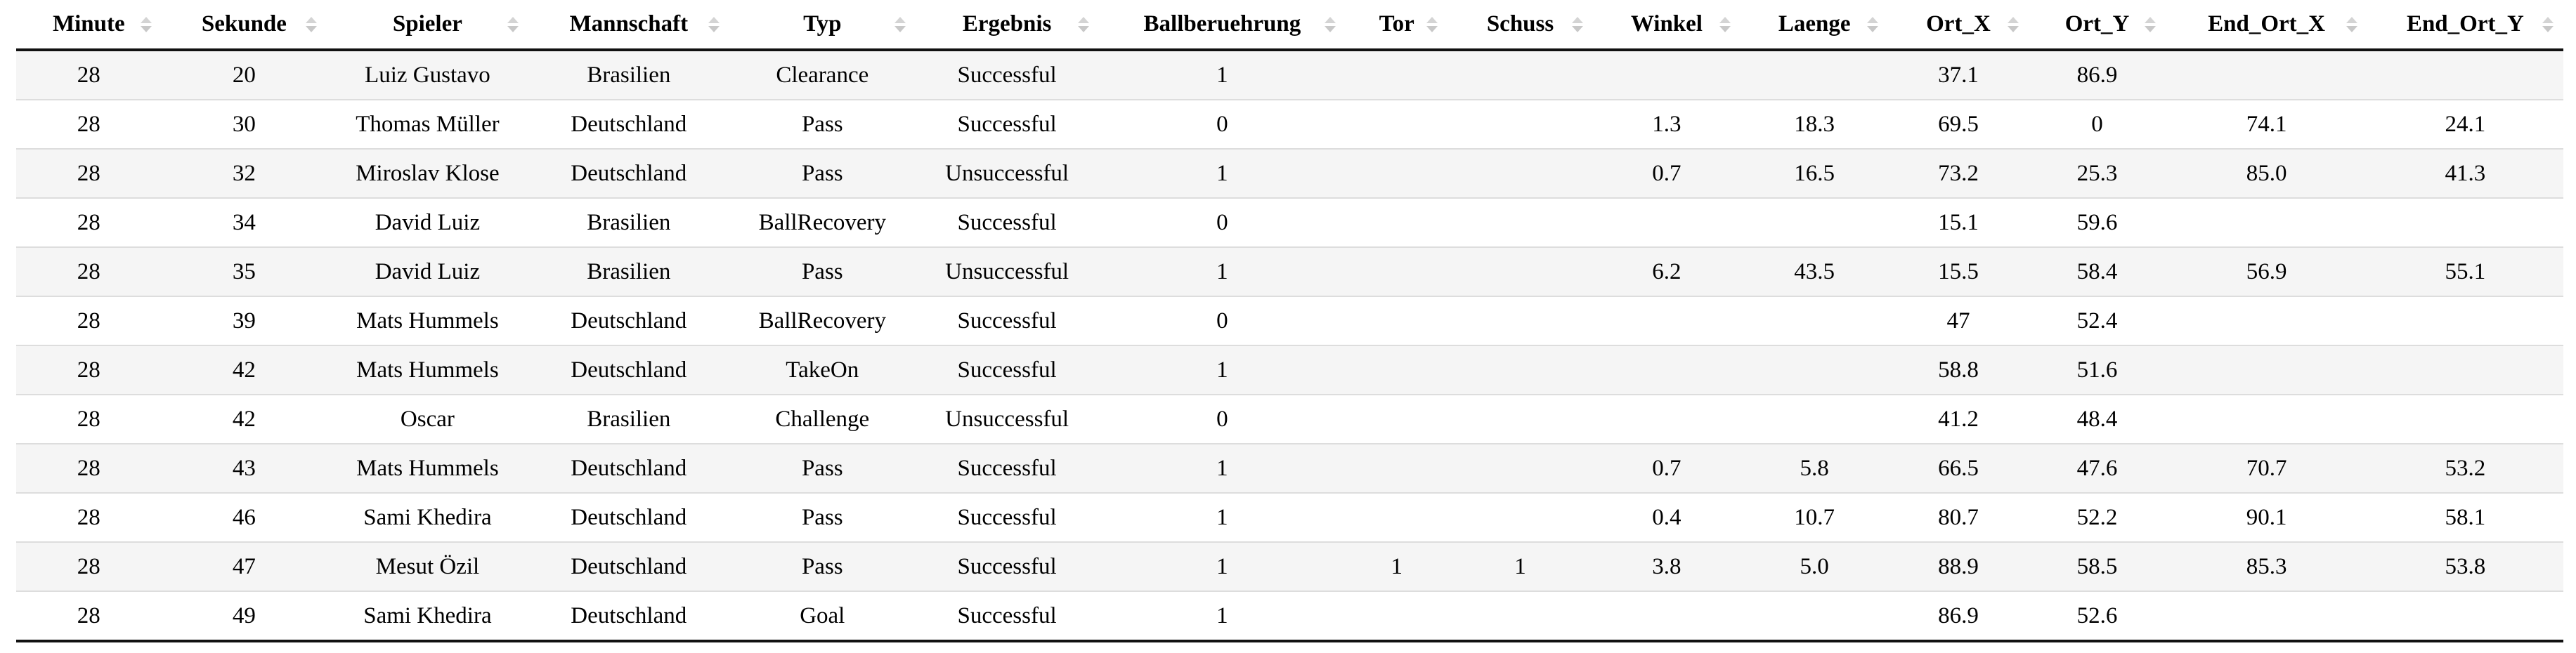  What do you see at coordinates (428, 124) in the screenshot?
I see `cell-spieler: Thomas Müller` at bounding box center [428, 124].